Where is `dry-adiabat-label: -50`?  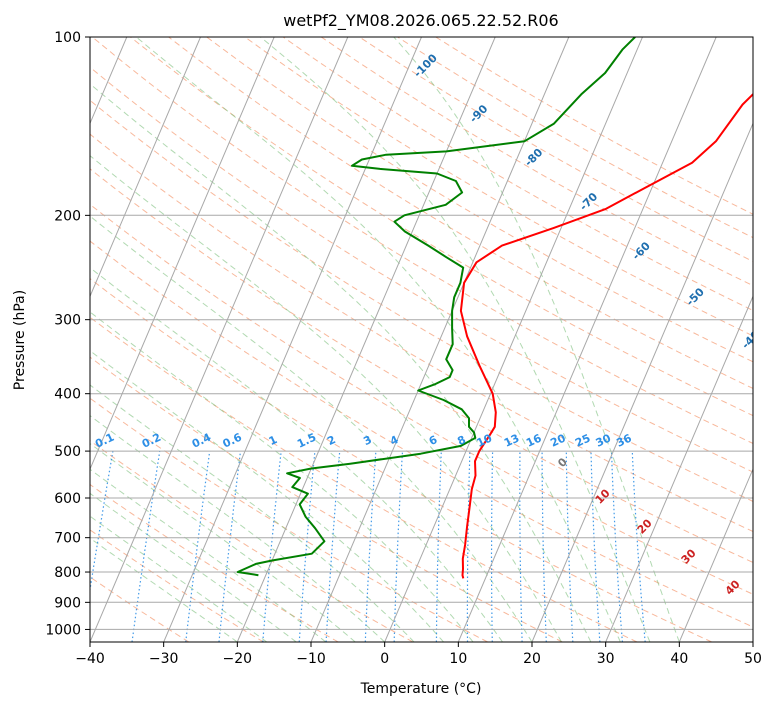
dry-adiabat-label: -50 is located at coordinates (695, 296).